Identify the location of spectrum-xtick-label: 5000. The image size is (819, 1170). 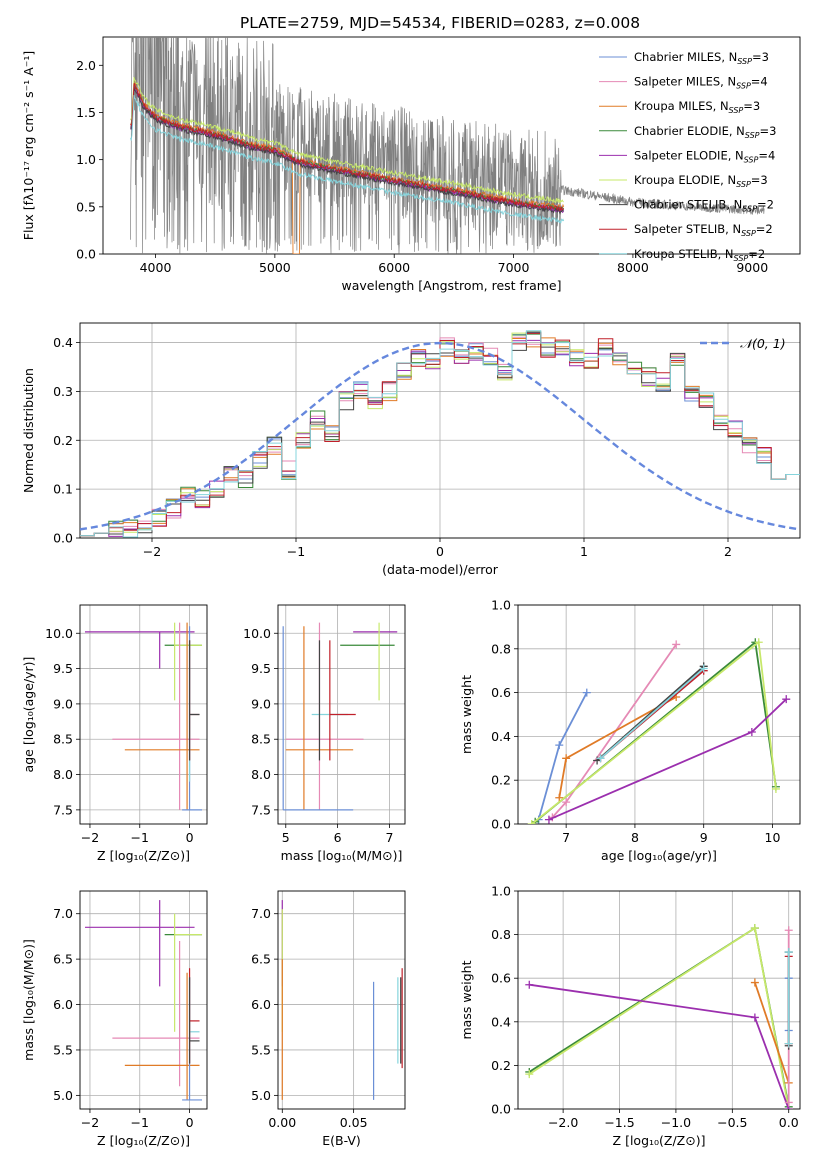
(275, 267).